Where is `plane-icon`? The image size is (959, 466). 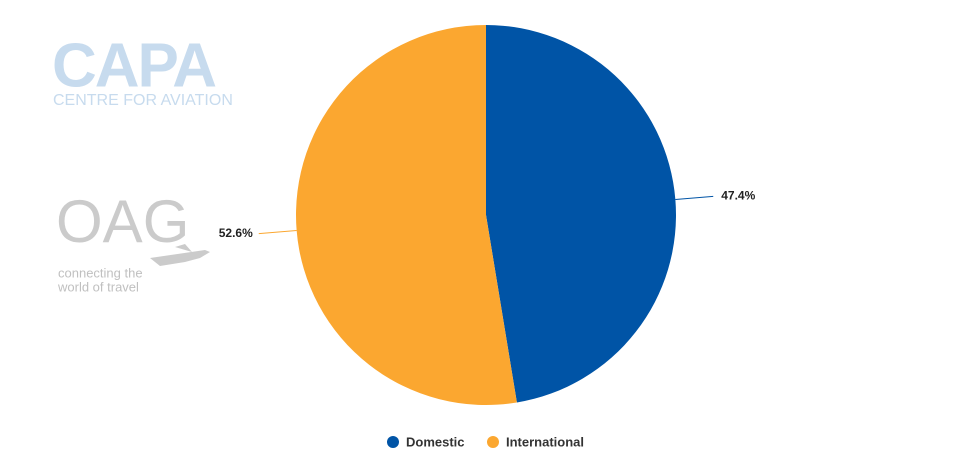 plane-icon is located at coordinates (180, 255).